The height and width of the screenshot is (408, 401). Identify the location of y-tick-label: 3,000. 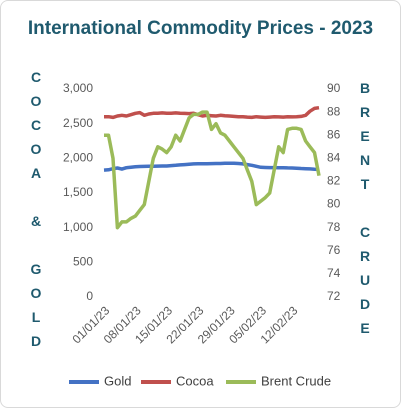
(78, 88).